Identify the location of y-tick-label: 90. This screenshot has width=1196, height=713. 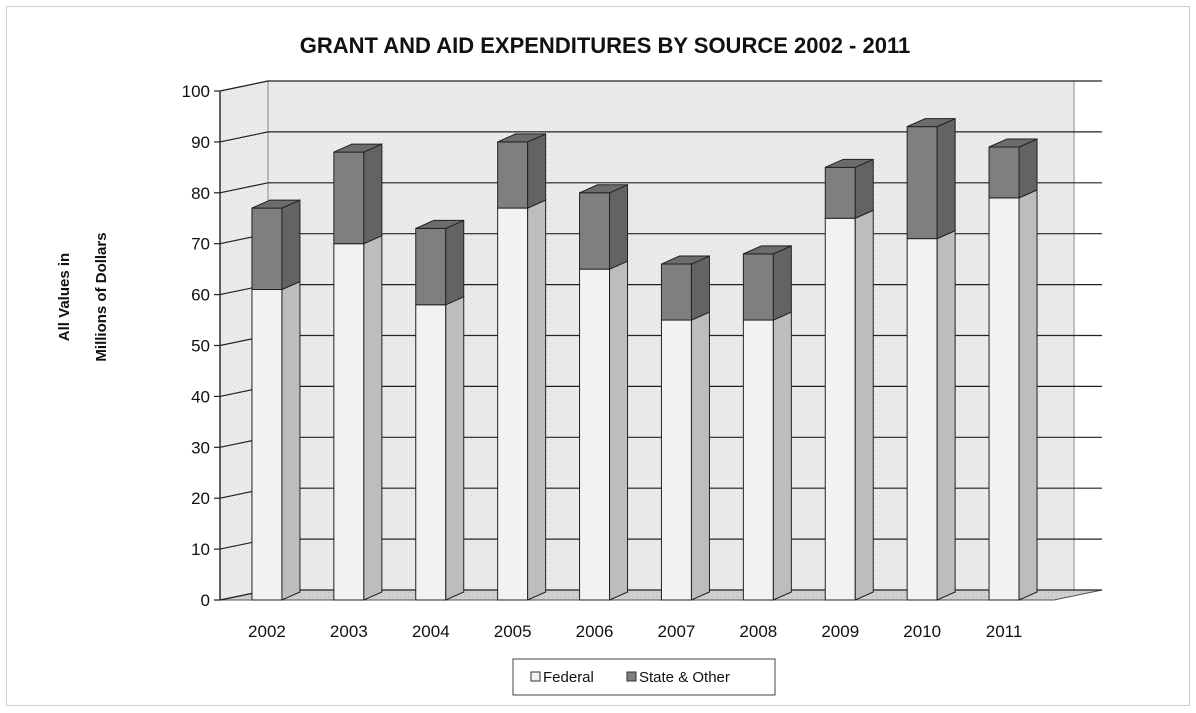
(200, 142).